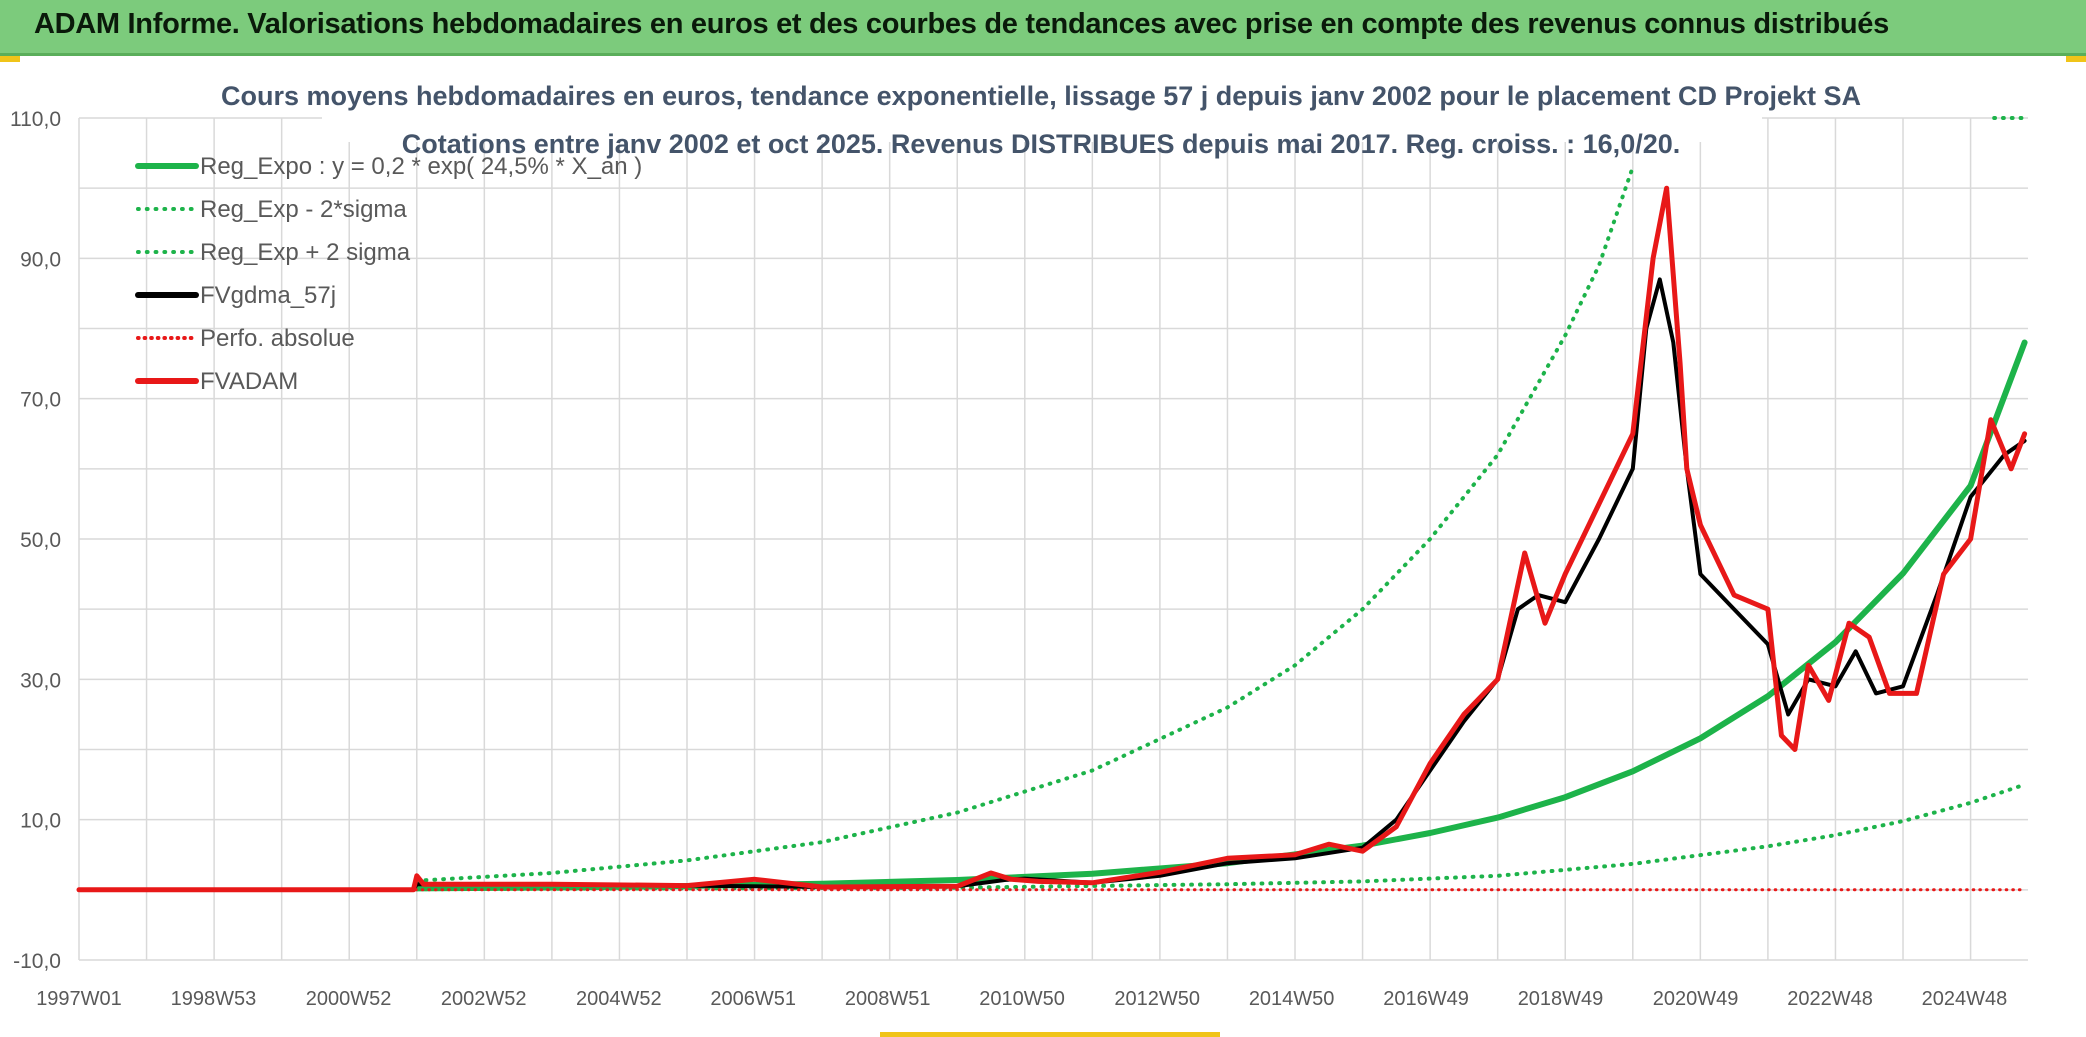 This screenshot has width=2086, height=1037. Describe the element at coordinates (303, 209) in the screenshot. I see `legend-label-1: Reg_Exp - 2*sigma` at that location.